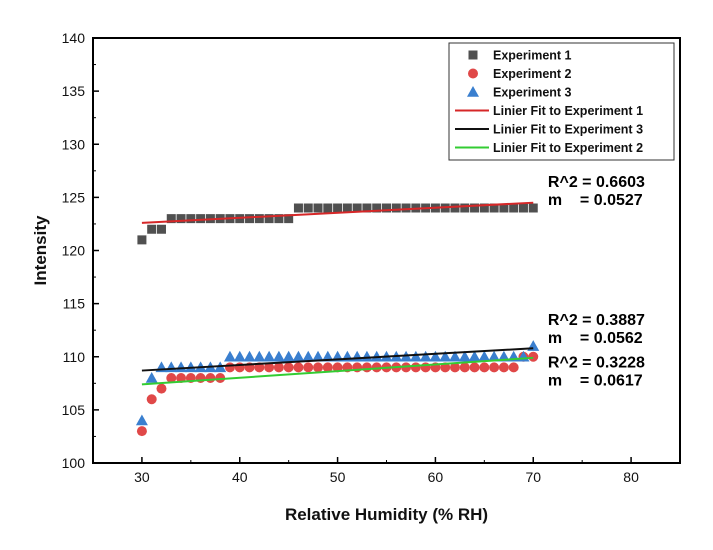 The image size is (713, 550). What do you see at coordinates (568, 130) in the screenshot?
I see `legend-label: Linier Fit to Experiment 3` at bounding box center [568, 130].